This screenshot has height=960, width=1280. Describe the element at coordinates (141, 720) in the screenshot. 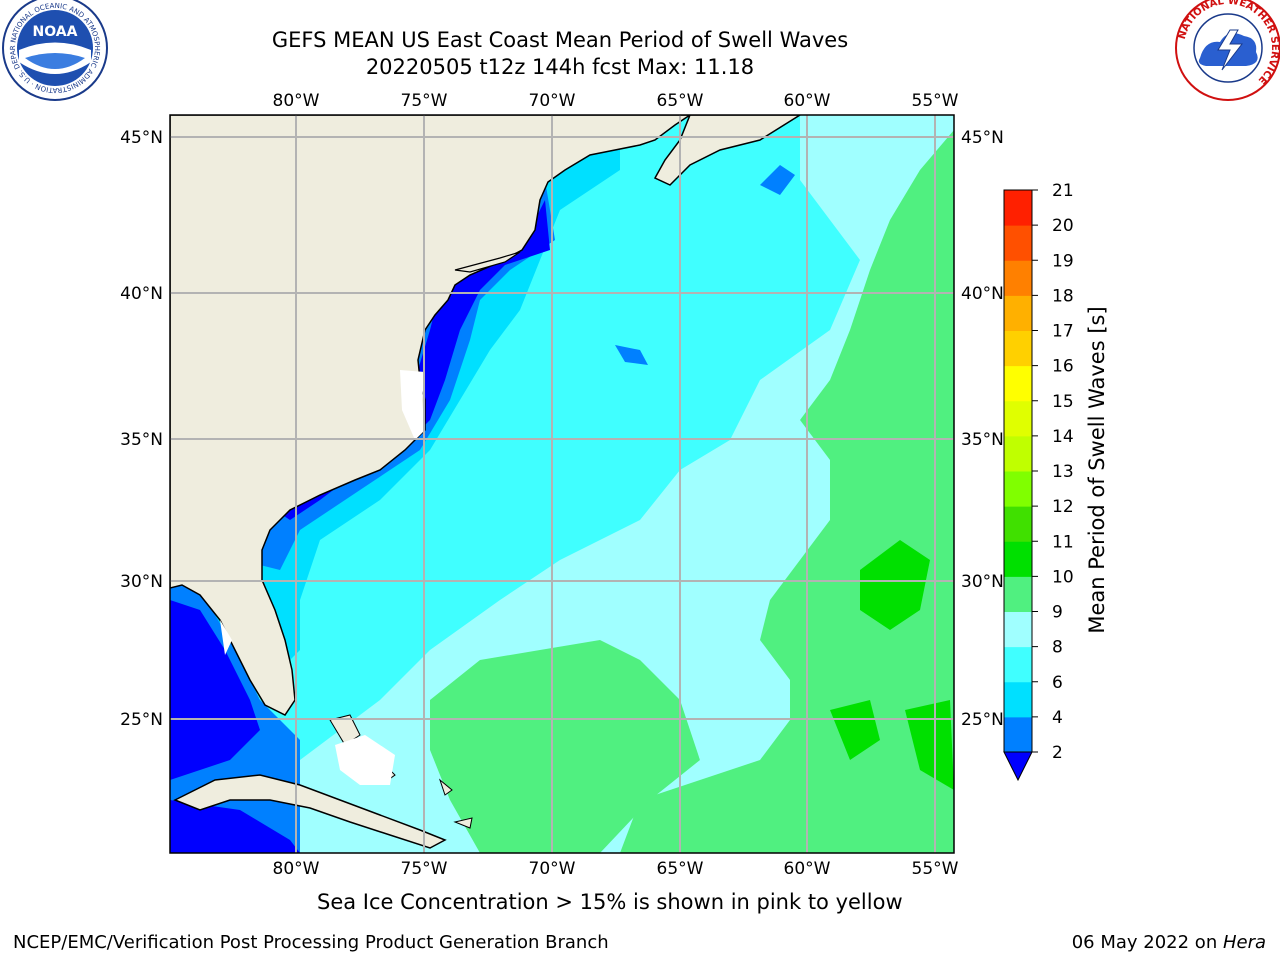

I see `lat-tick-left: 25°N` at that location.